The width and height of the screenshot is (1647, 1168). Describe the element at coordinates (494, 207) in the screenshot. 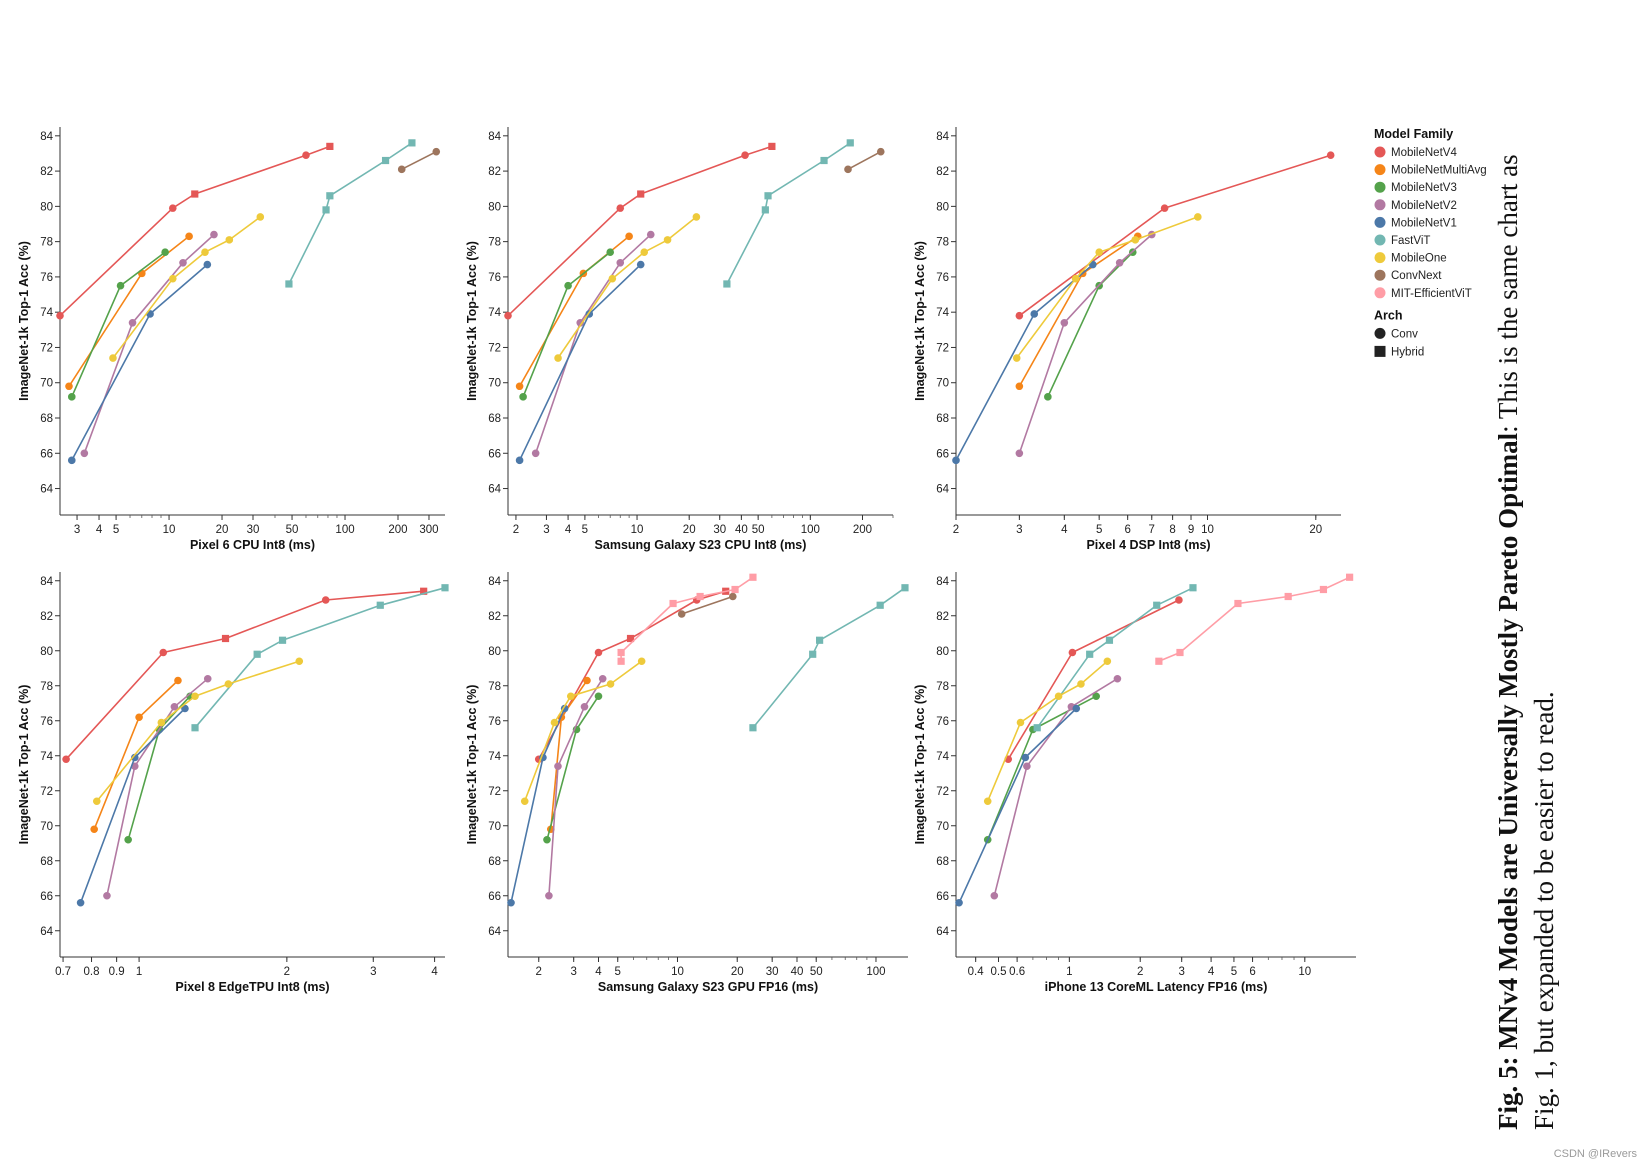

I see `y-tick-label: 80` at that location.